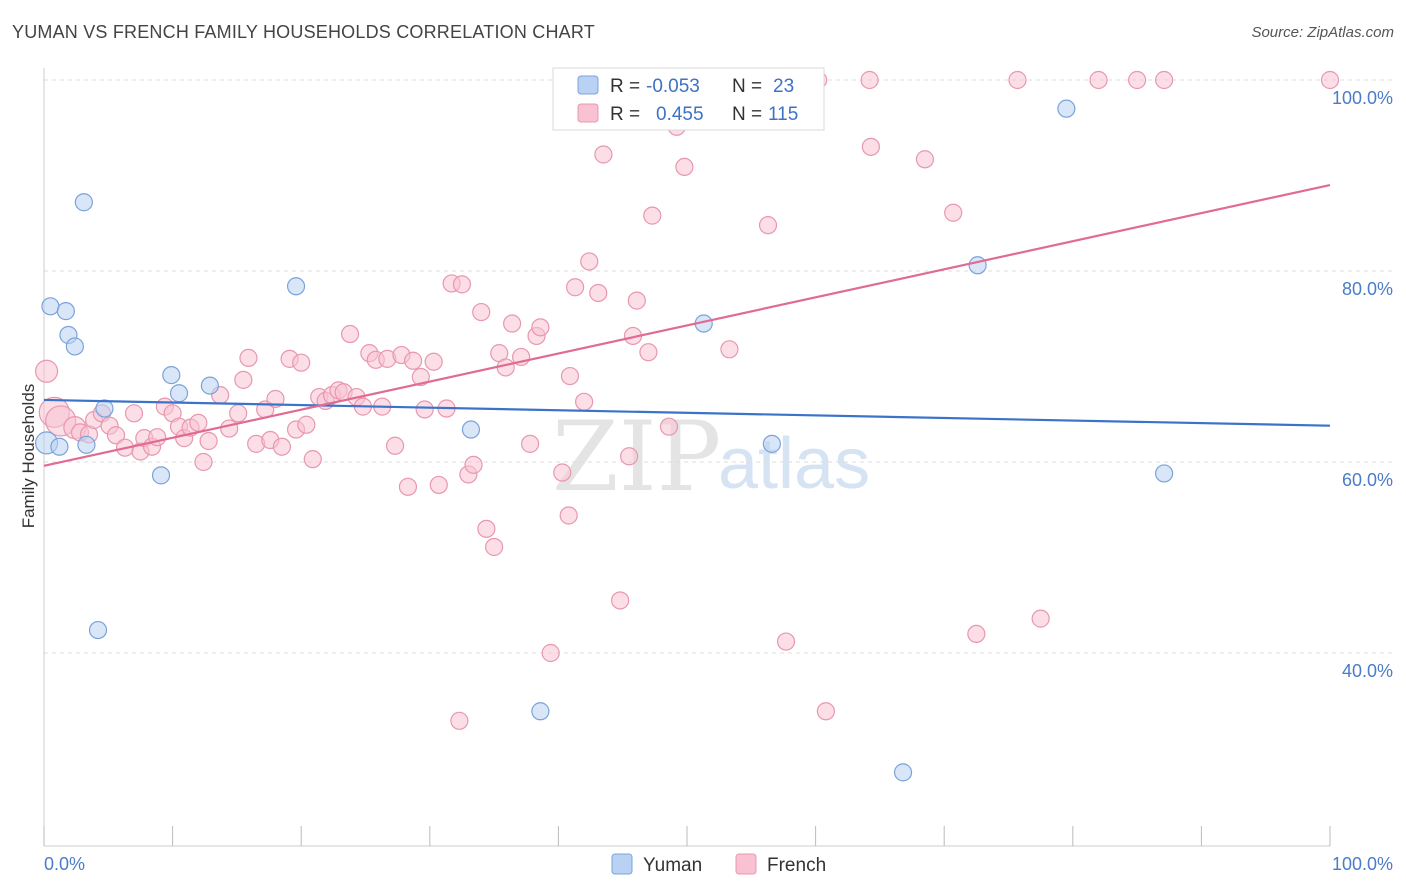 The height and width of the screenshot is (892, 1406). Describe the element at coordinates (672, 865) in the screenshot. I see `bottom-legend-label-yuman: Yuman` at that location.